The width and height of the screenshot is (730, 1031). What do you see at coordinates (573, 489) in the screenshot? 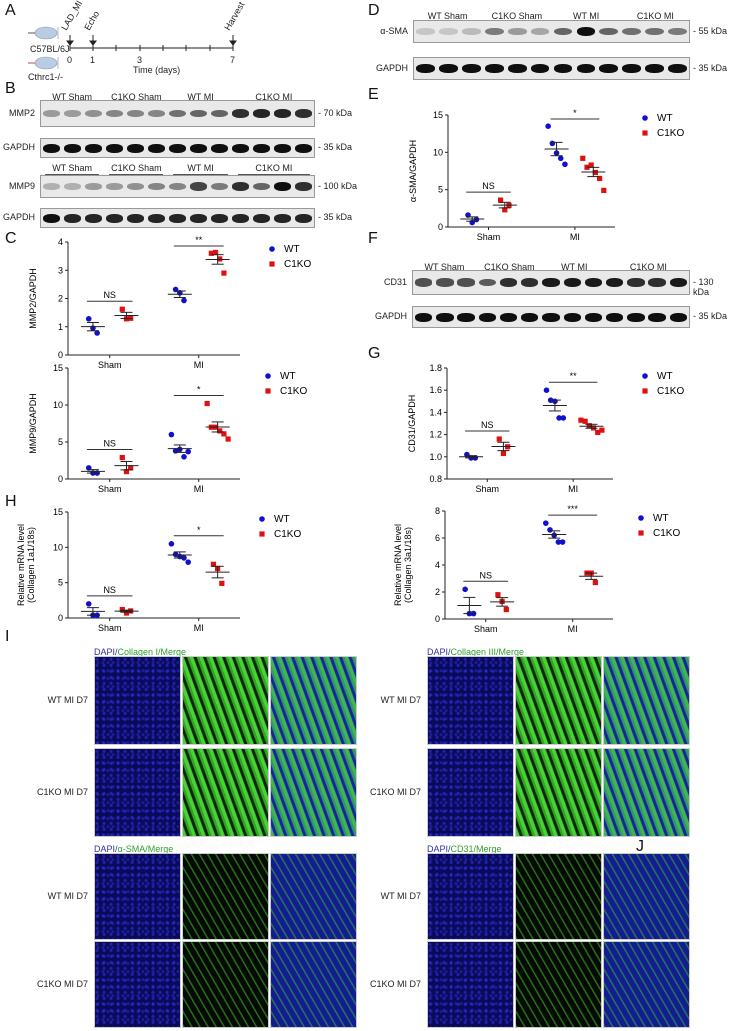
I see `x-tick-label: MI` at bounding box center [573, 489].